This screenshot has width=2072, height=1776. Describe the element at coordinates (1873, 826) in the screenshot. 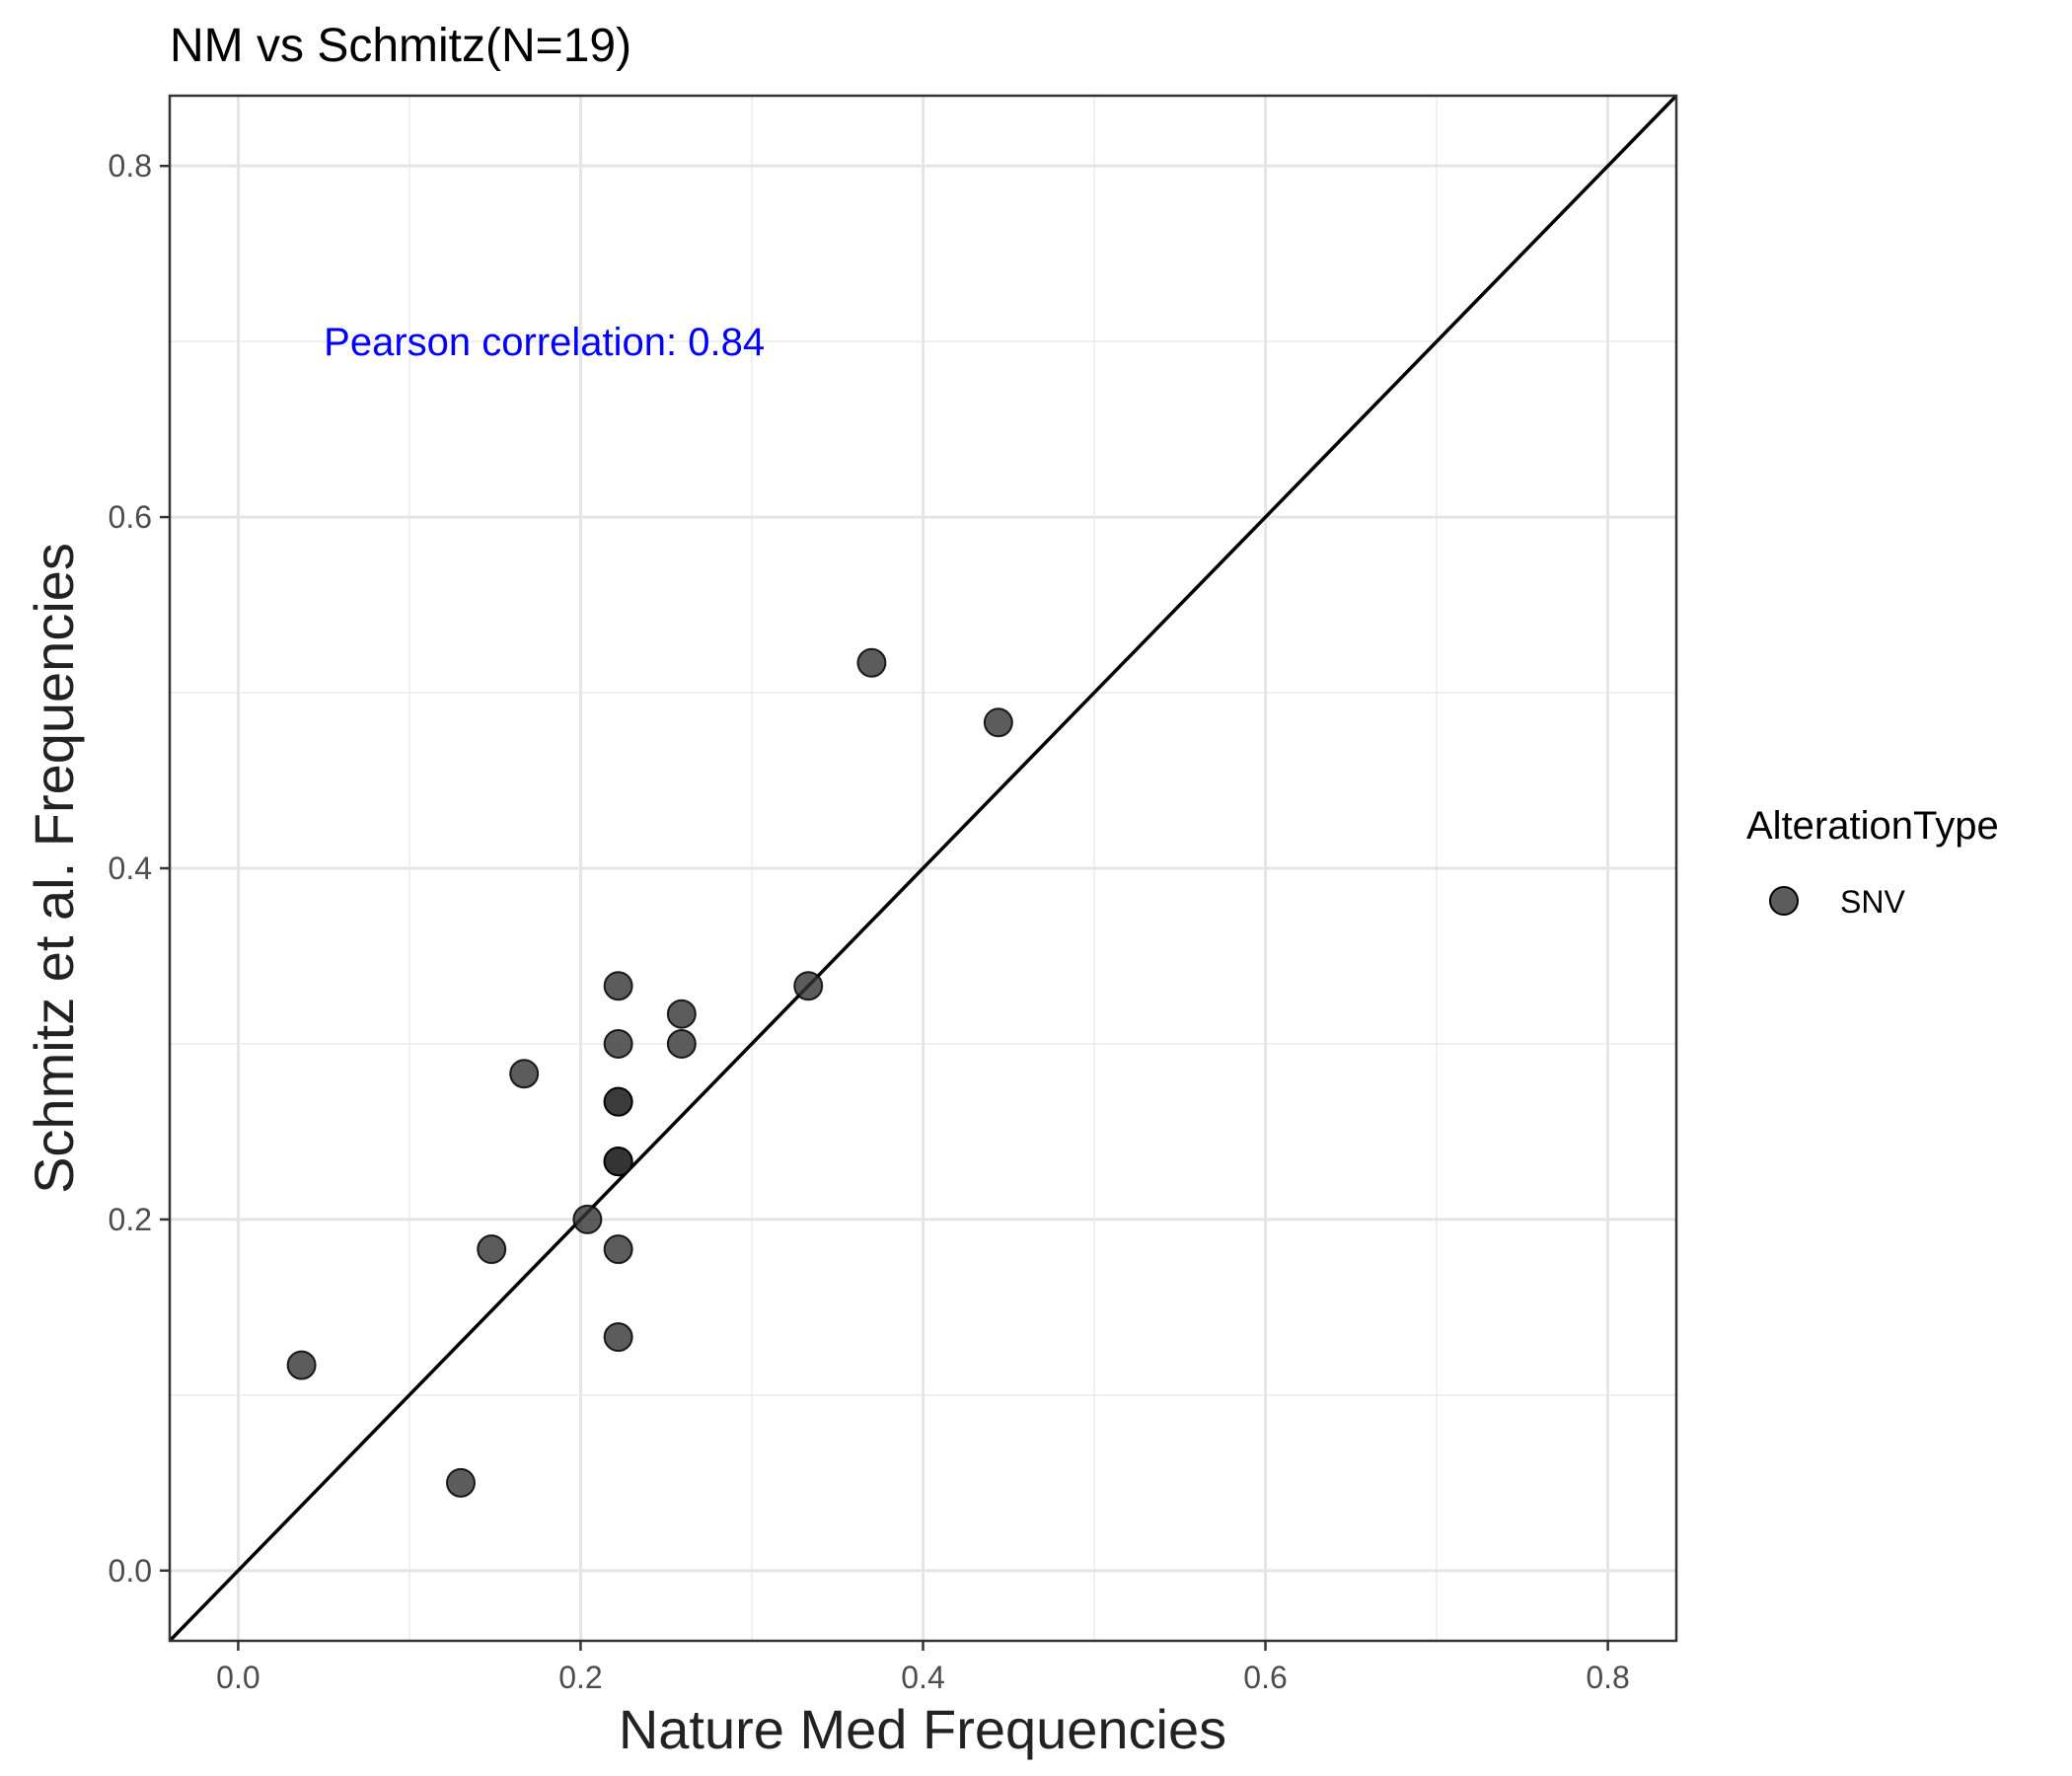

I see `legend-title: AlterationType` at that location.